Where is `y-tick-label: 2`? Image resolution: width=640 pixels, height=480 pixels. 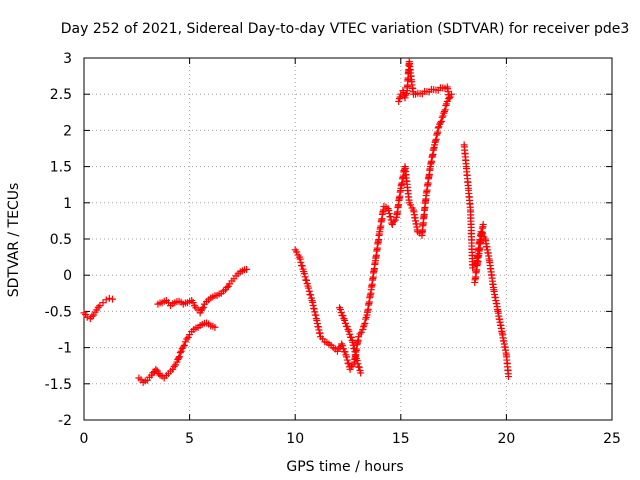
y-tick-label: 2 is located at coordinates (67, 131).